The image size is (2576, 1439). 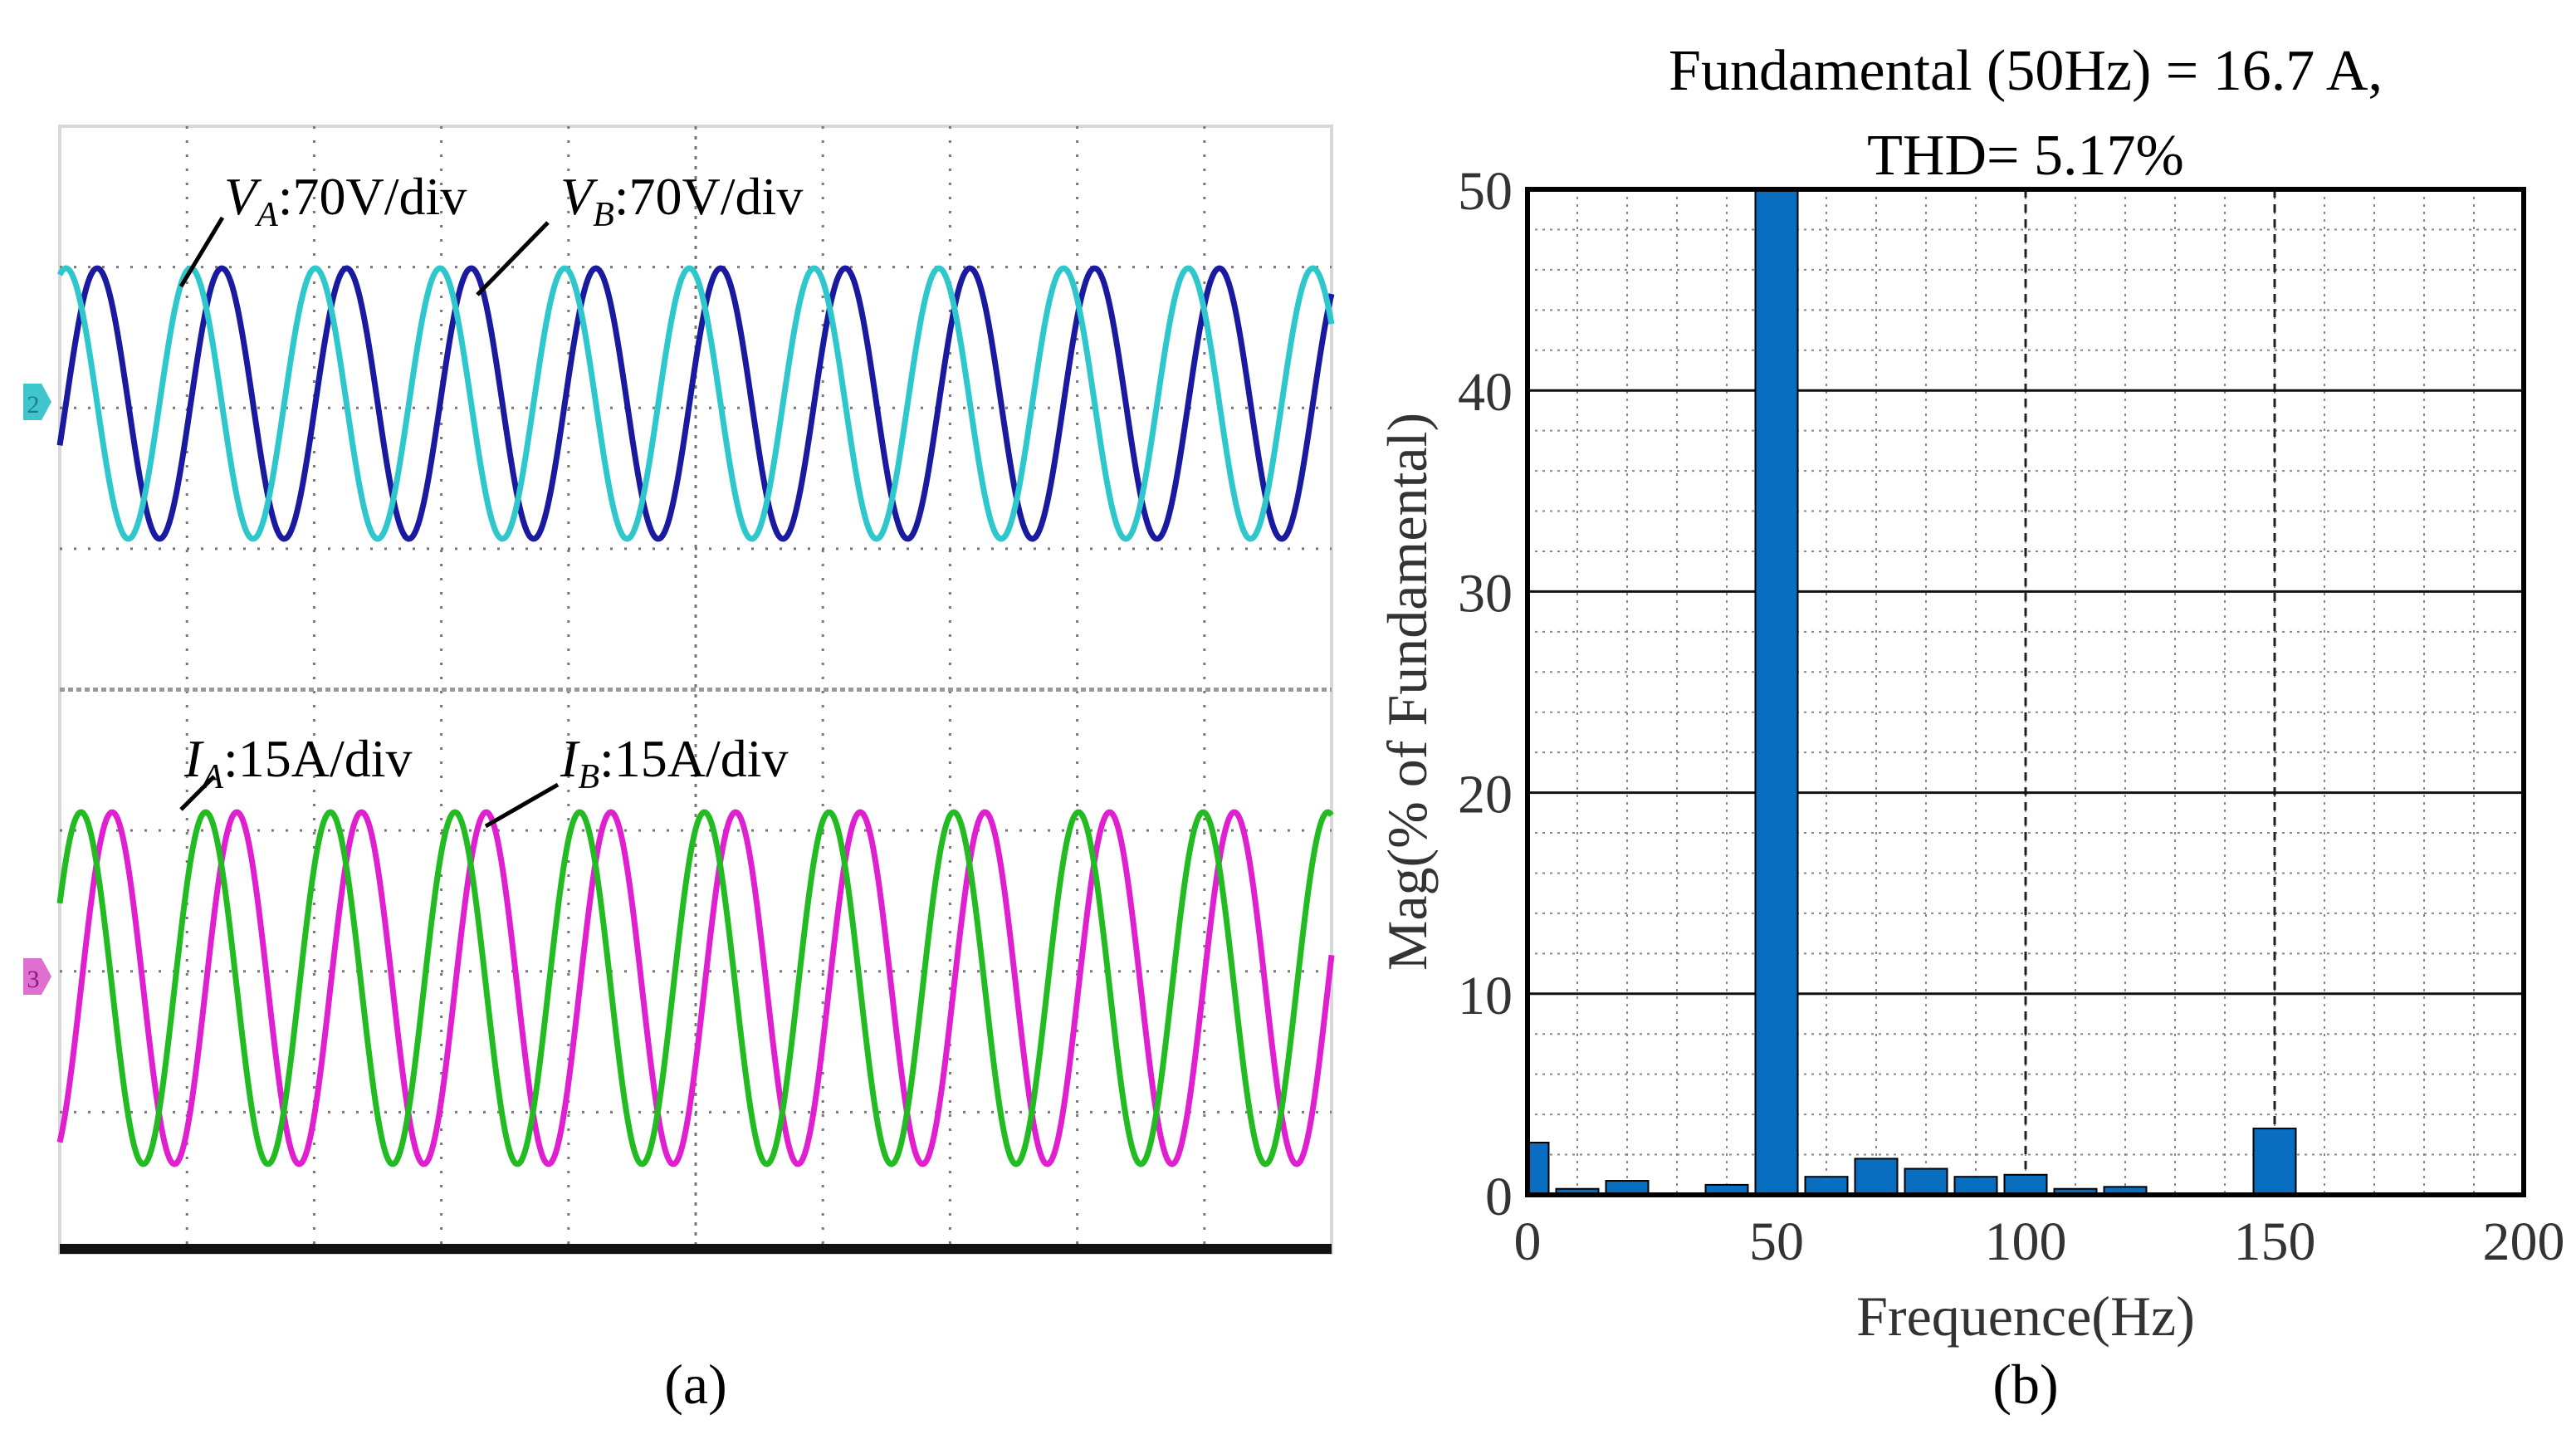 What do you see at coordinates (588, 777) in the screenshot?
I see `ib-subscript: B` at bounding box center [588, 777].